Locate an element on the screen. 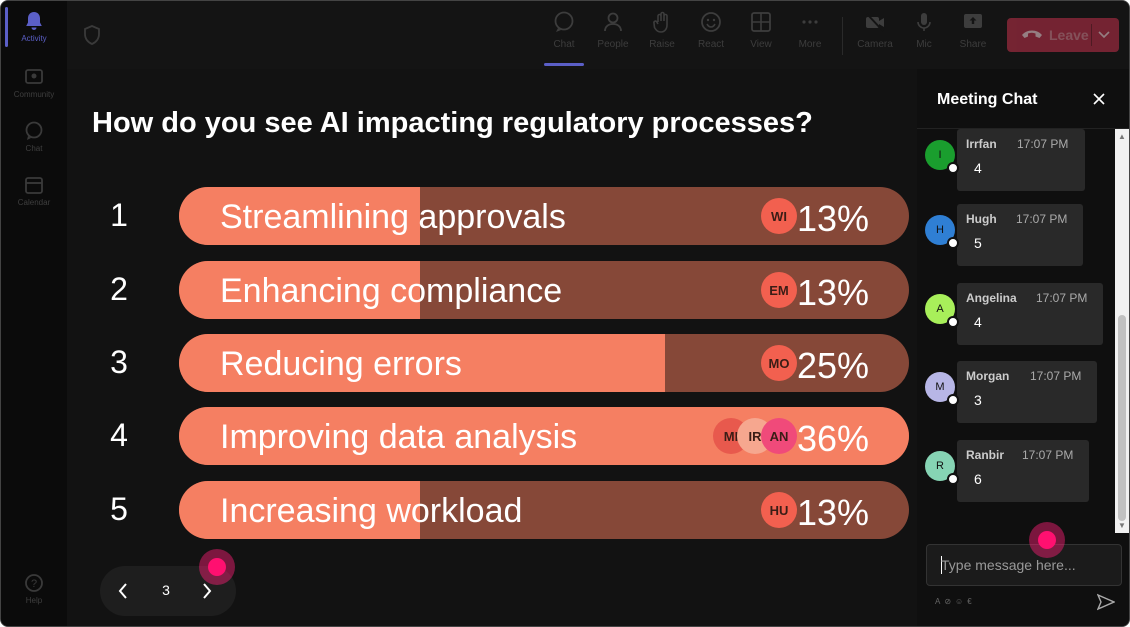  format-toolbar: A ⊘ ☺ € is located at coordinates (953, 601).